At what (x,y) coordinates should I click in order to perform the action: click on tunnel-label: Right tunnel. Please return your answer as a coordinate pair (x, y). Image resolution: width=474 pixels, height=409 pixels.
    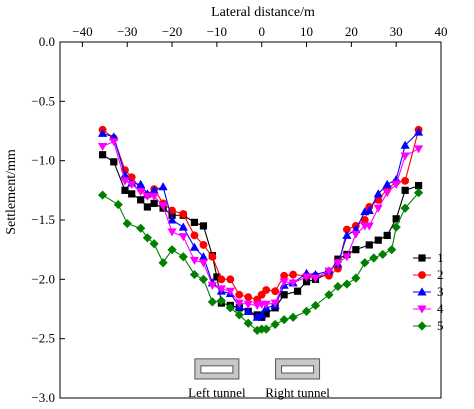
    Looking at the image, I should click on (297, 392).